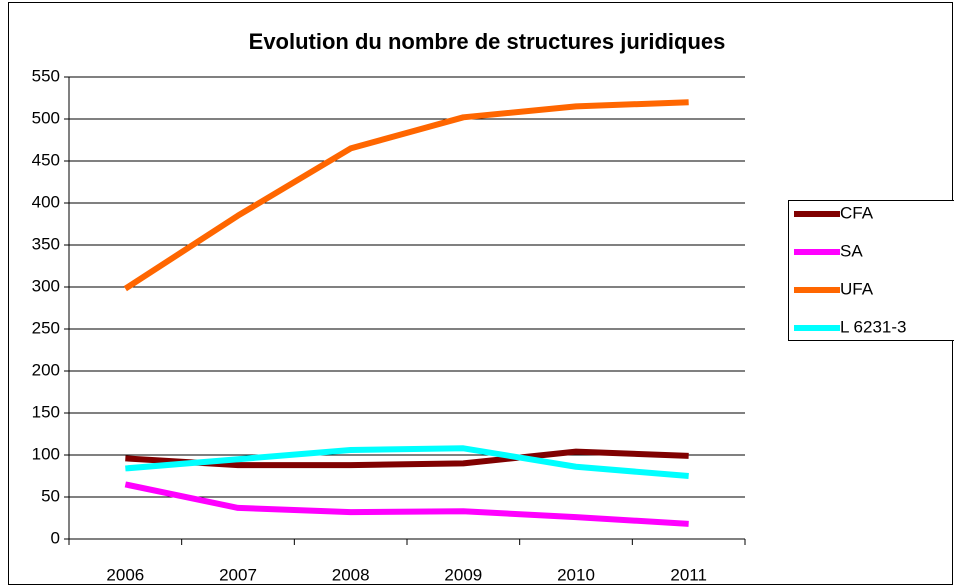  Describe the element at coordinates (46, 285) in the screenshot. I see `y-tick-label: 300` at that location.